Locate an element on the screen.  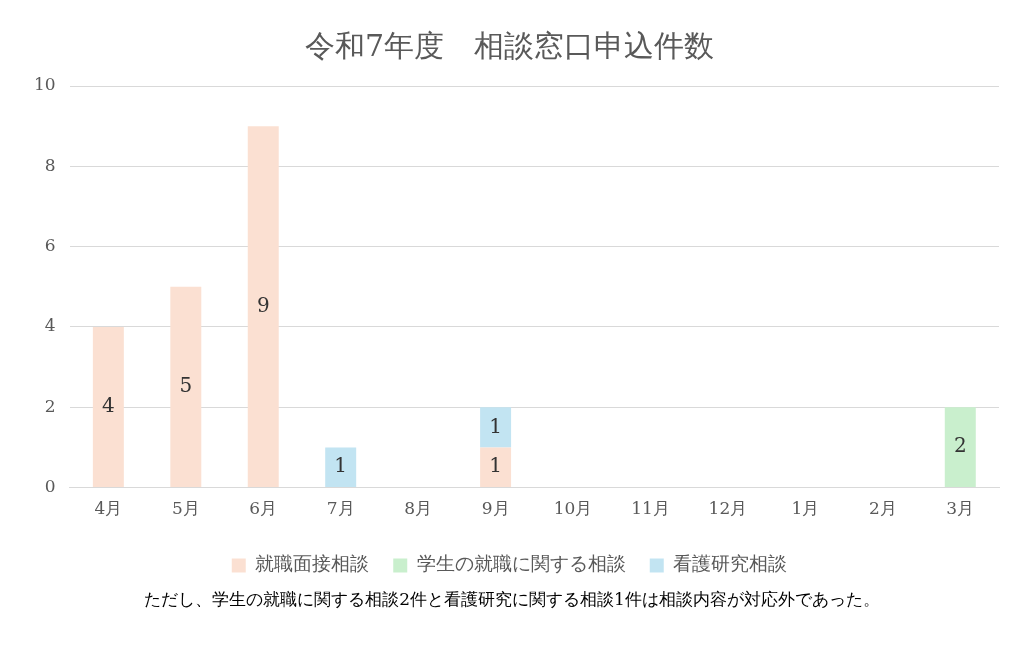
chart-title: 令和7年度 相談窓口申込件数 is located at coordinates (509, 45).